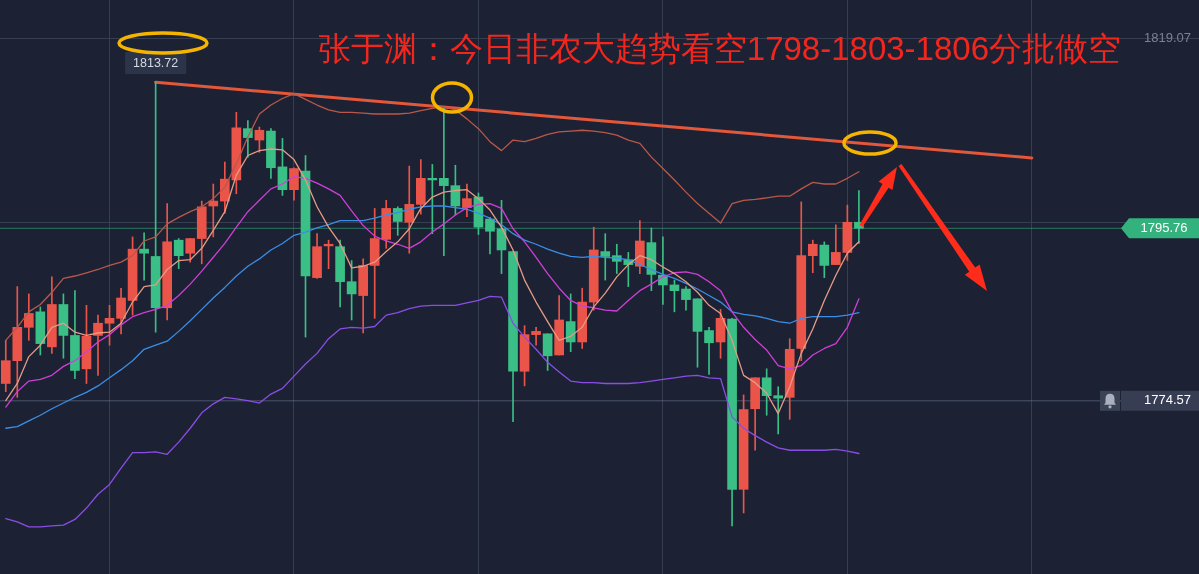 This screenshot has width=1199, height=574. Describe the element at coordinates (156, 63) in the screenshot. I see `annotation: 1813.72` at that location.